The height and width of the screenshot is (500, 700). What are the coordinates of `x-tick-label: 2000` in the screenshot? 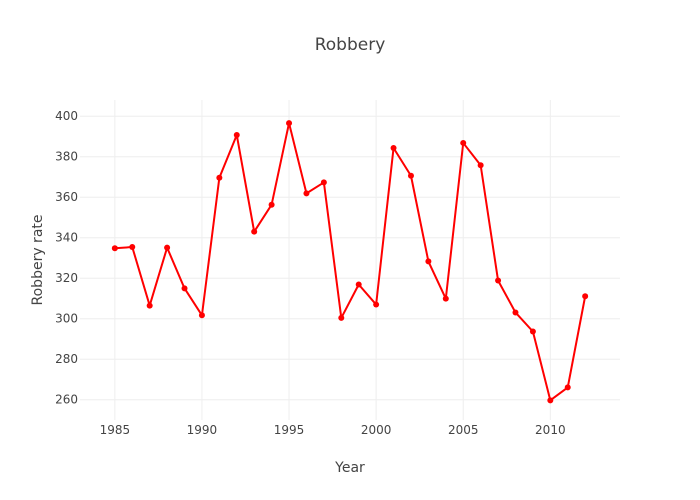 It's located at (376, 430).